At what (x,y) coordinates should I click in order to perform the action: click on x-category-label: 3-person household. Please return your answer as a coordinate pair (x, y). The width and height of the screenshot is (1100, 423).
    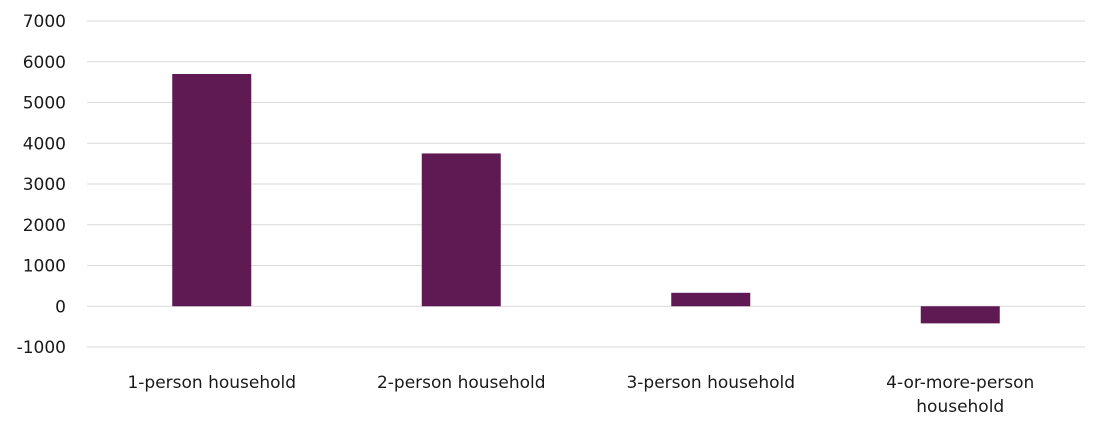
    Looking at the image, I should click on (710, 383).